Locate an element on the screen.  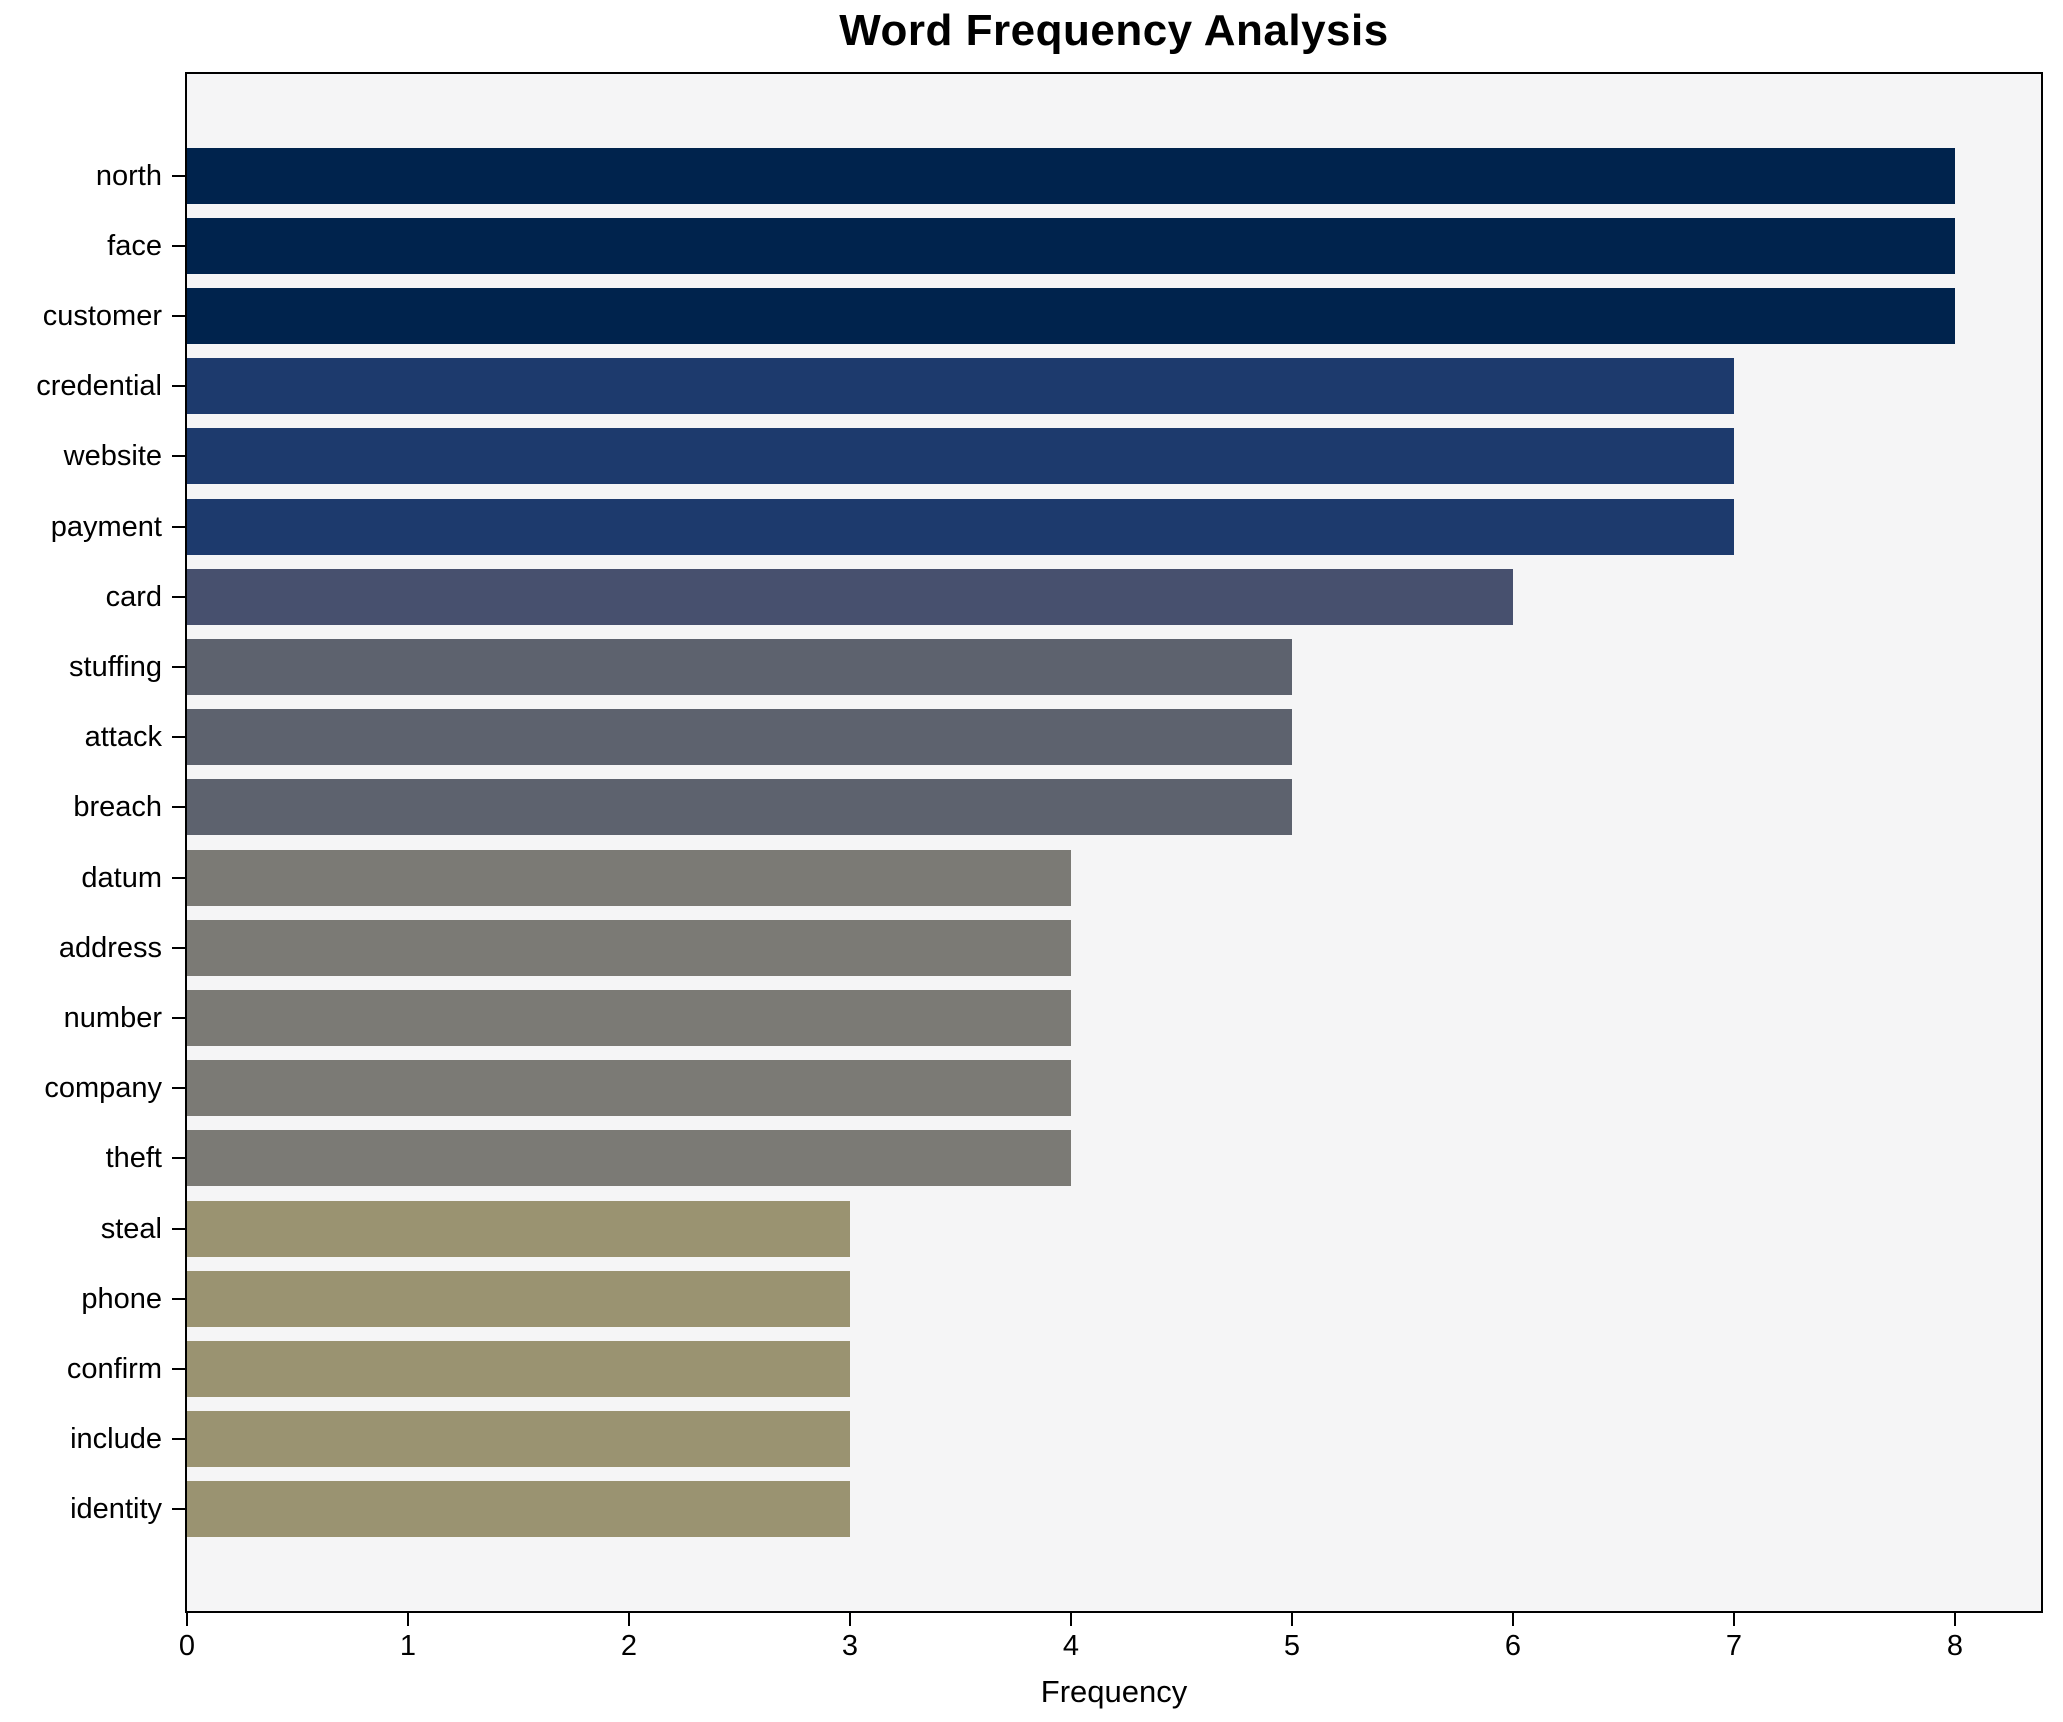
bar-number is located at coordinates (629, 1018).